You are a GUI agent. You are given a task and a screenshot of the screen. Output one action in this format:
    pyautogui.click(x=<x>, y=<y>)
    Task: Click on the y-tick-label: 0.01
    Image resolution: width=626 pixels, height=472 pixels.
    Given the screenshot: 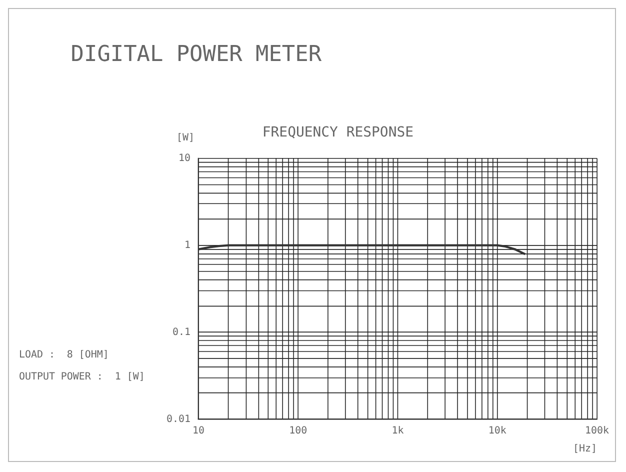 What is the action you would take?
    pyautogui.click(x=178, y=419)
    